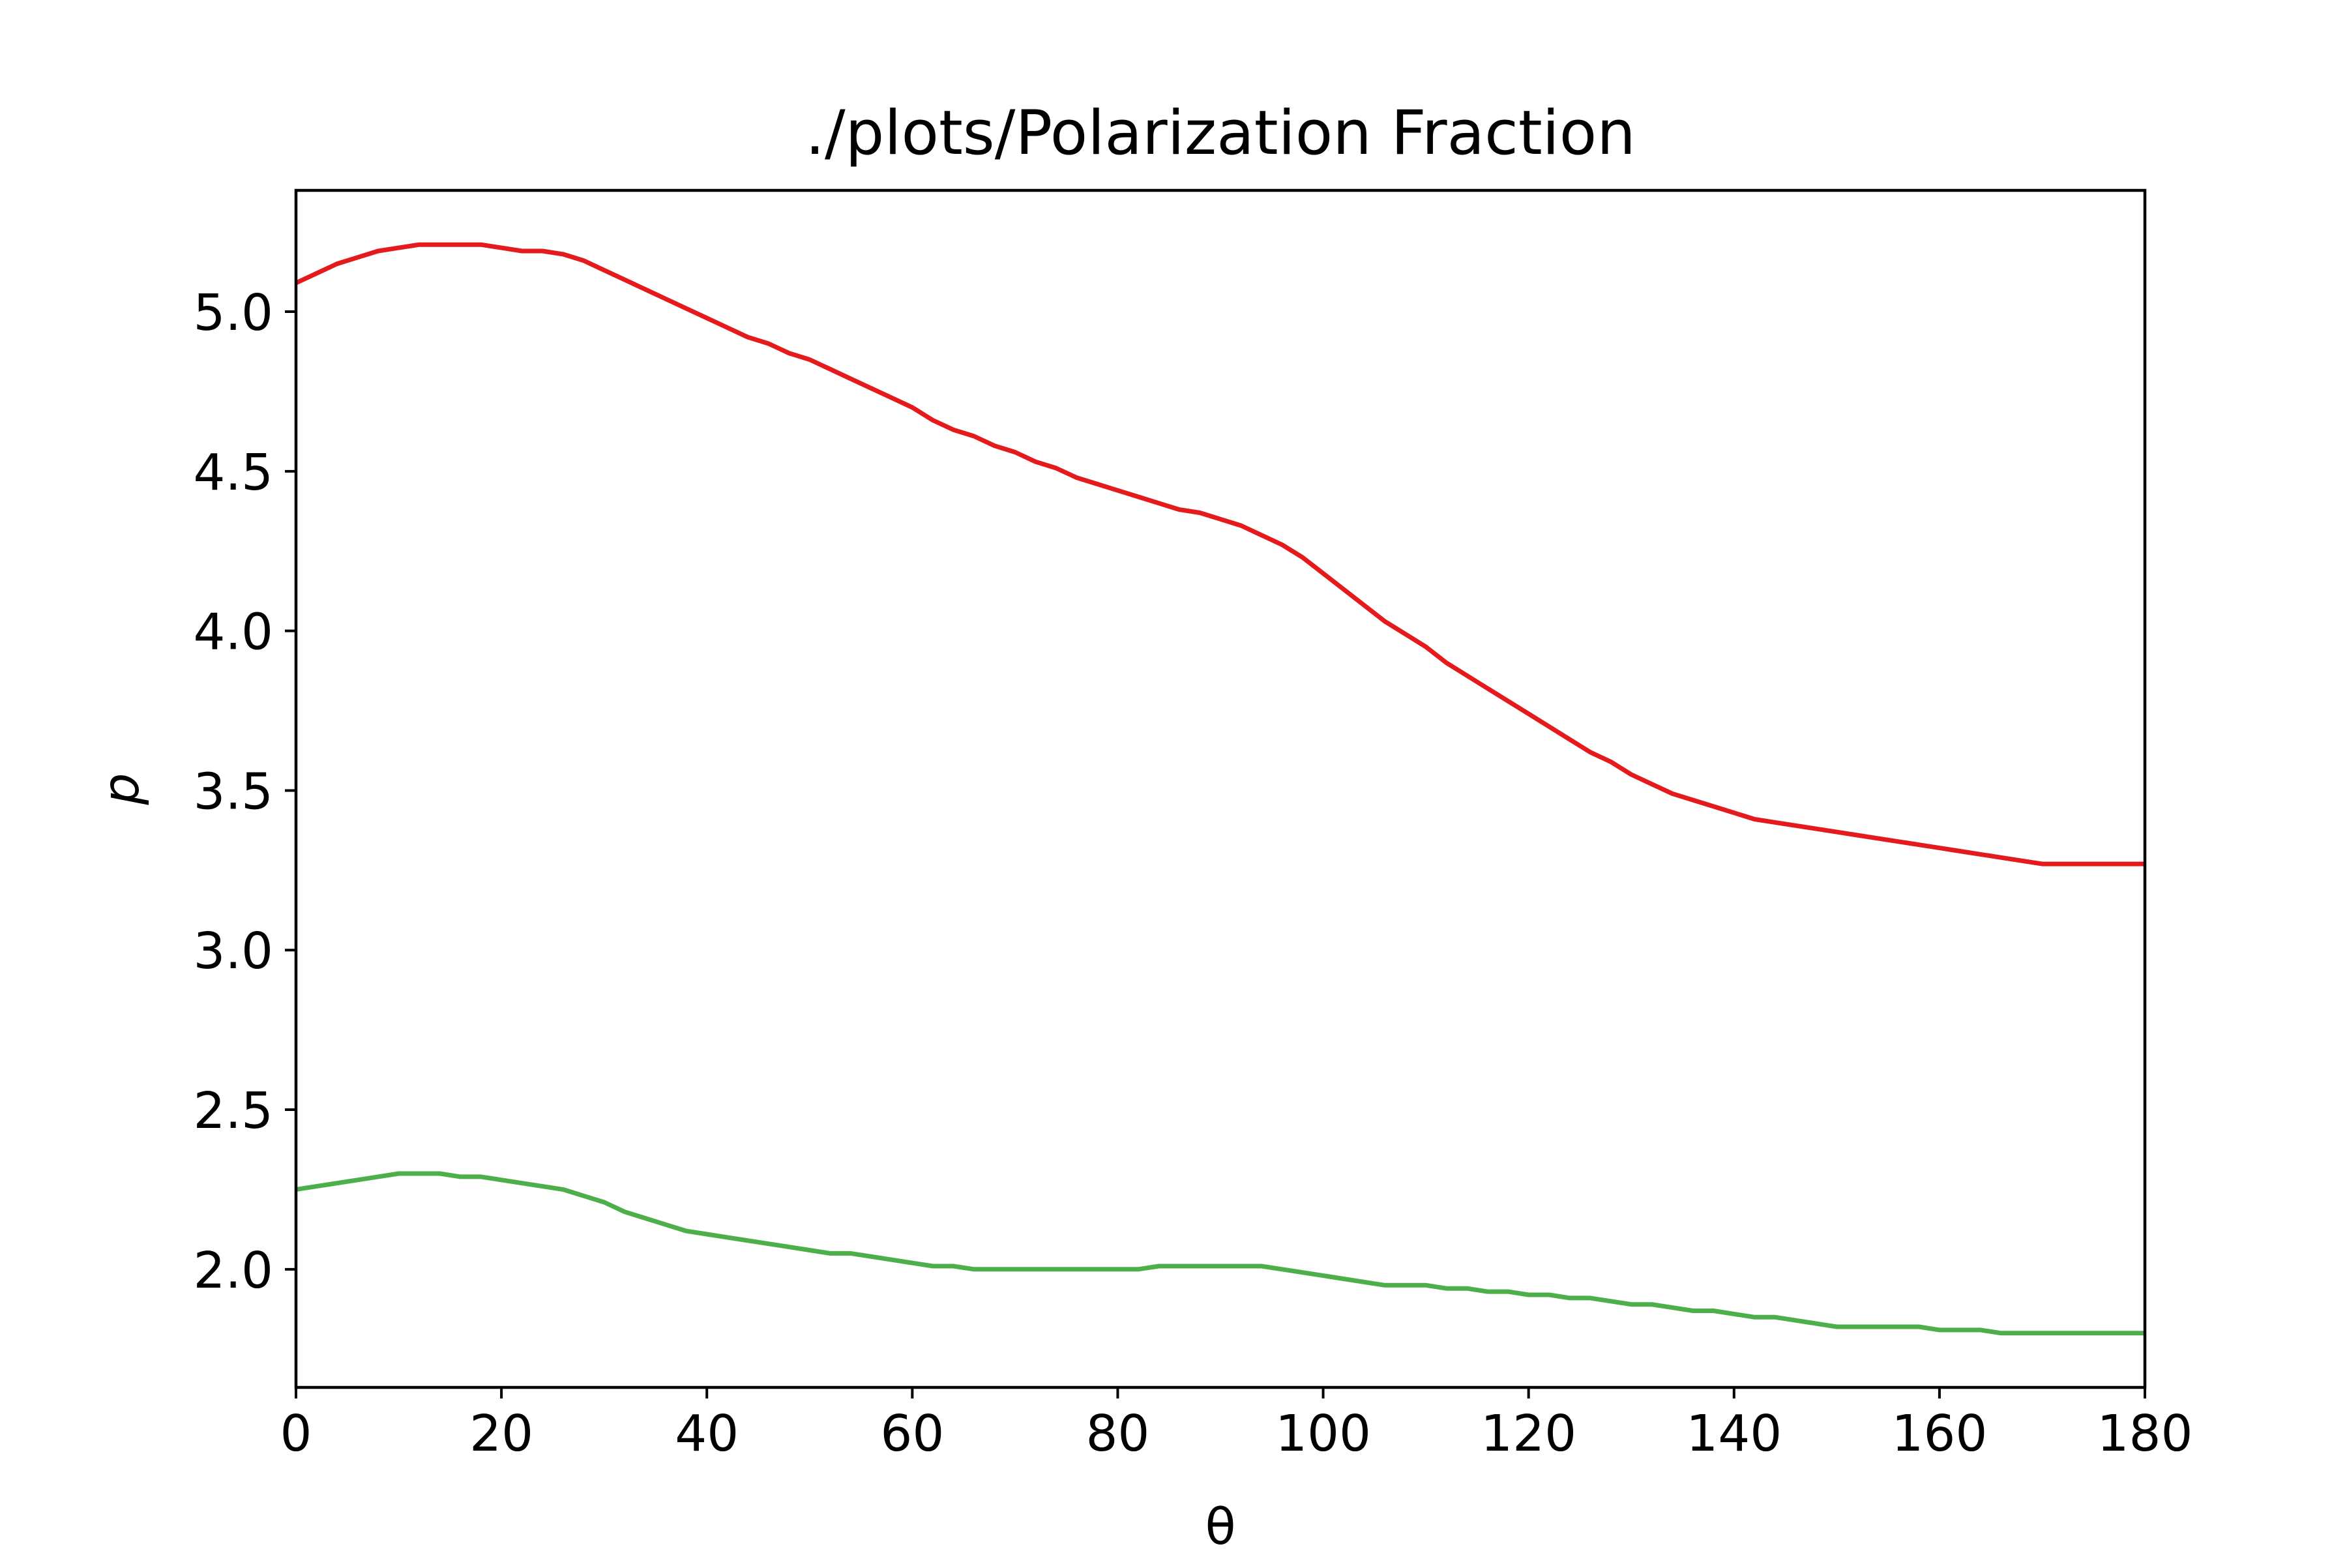  Describe the element at coordinates (233, 1271) in the screenshot. I see `y-tick-label: 2.0` at that location.